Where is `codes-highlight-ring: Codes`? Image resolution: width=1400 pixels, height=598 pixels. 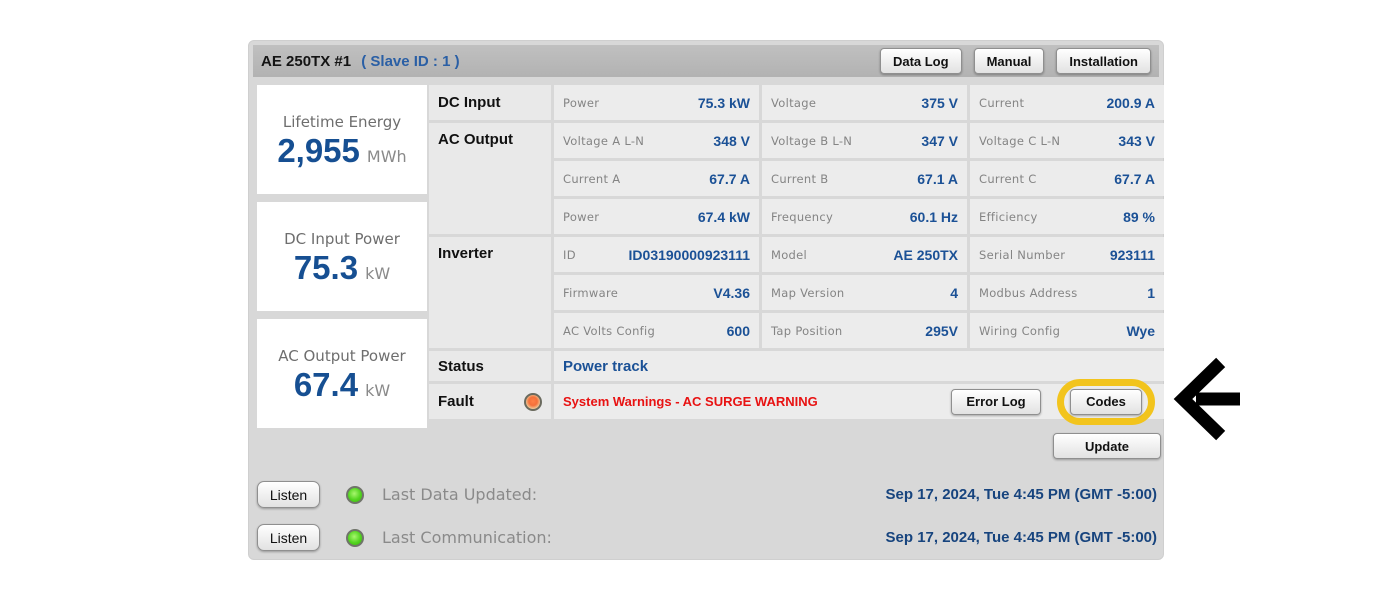
codes-highlight-ring: Codes is located at coordinates (1106, 401).